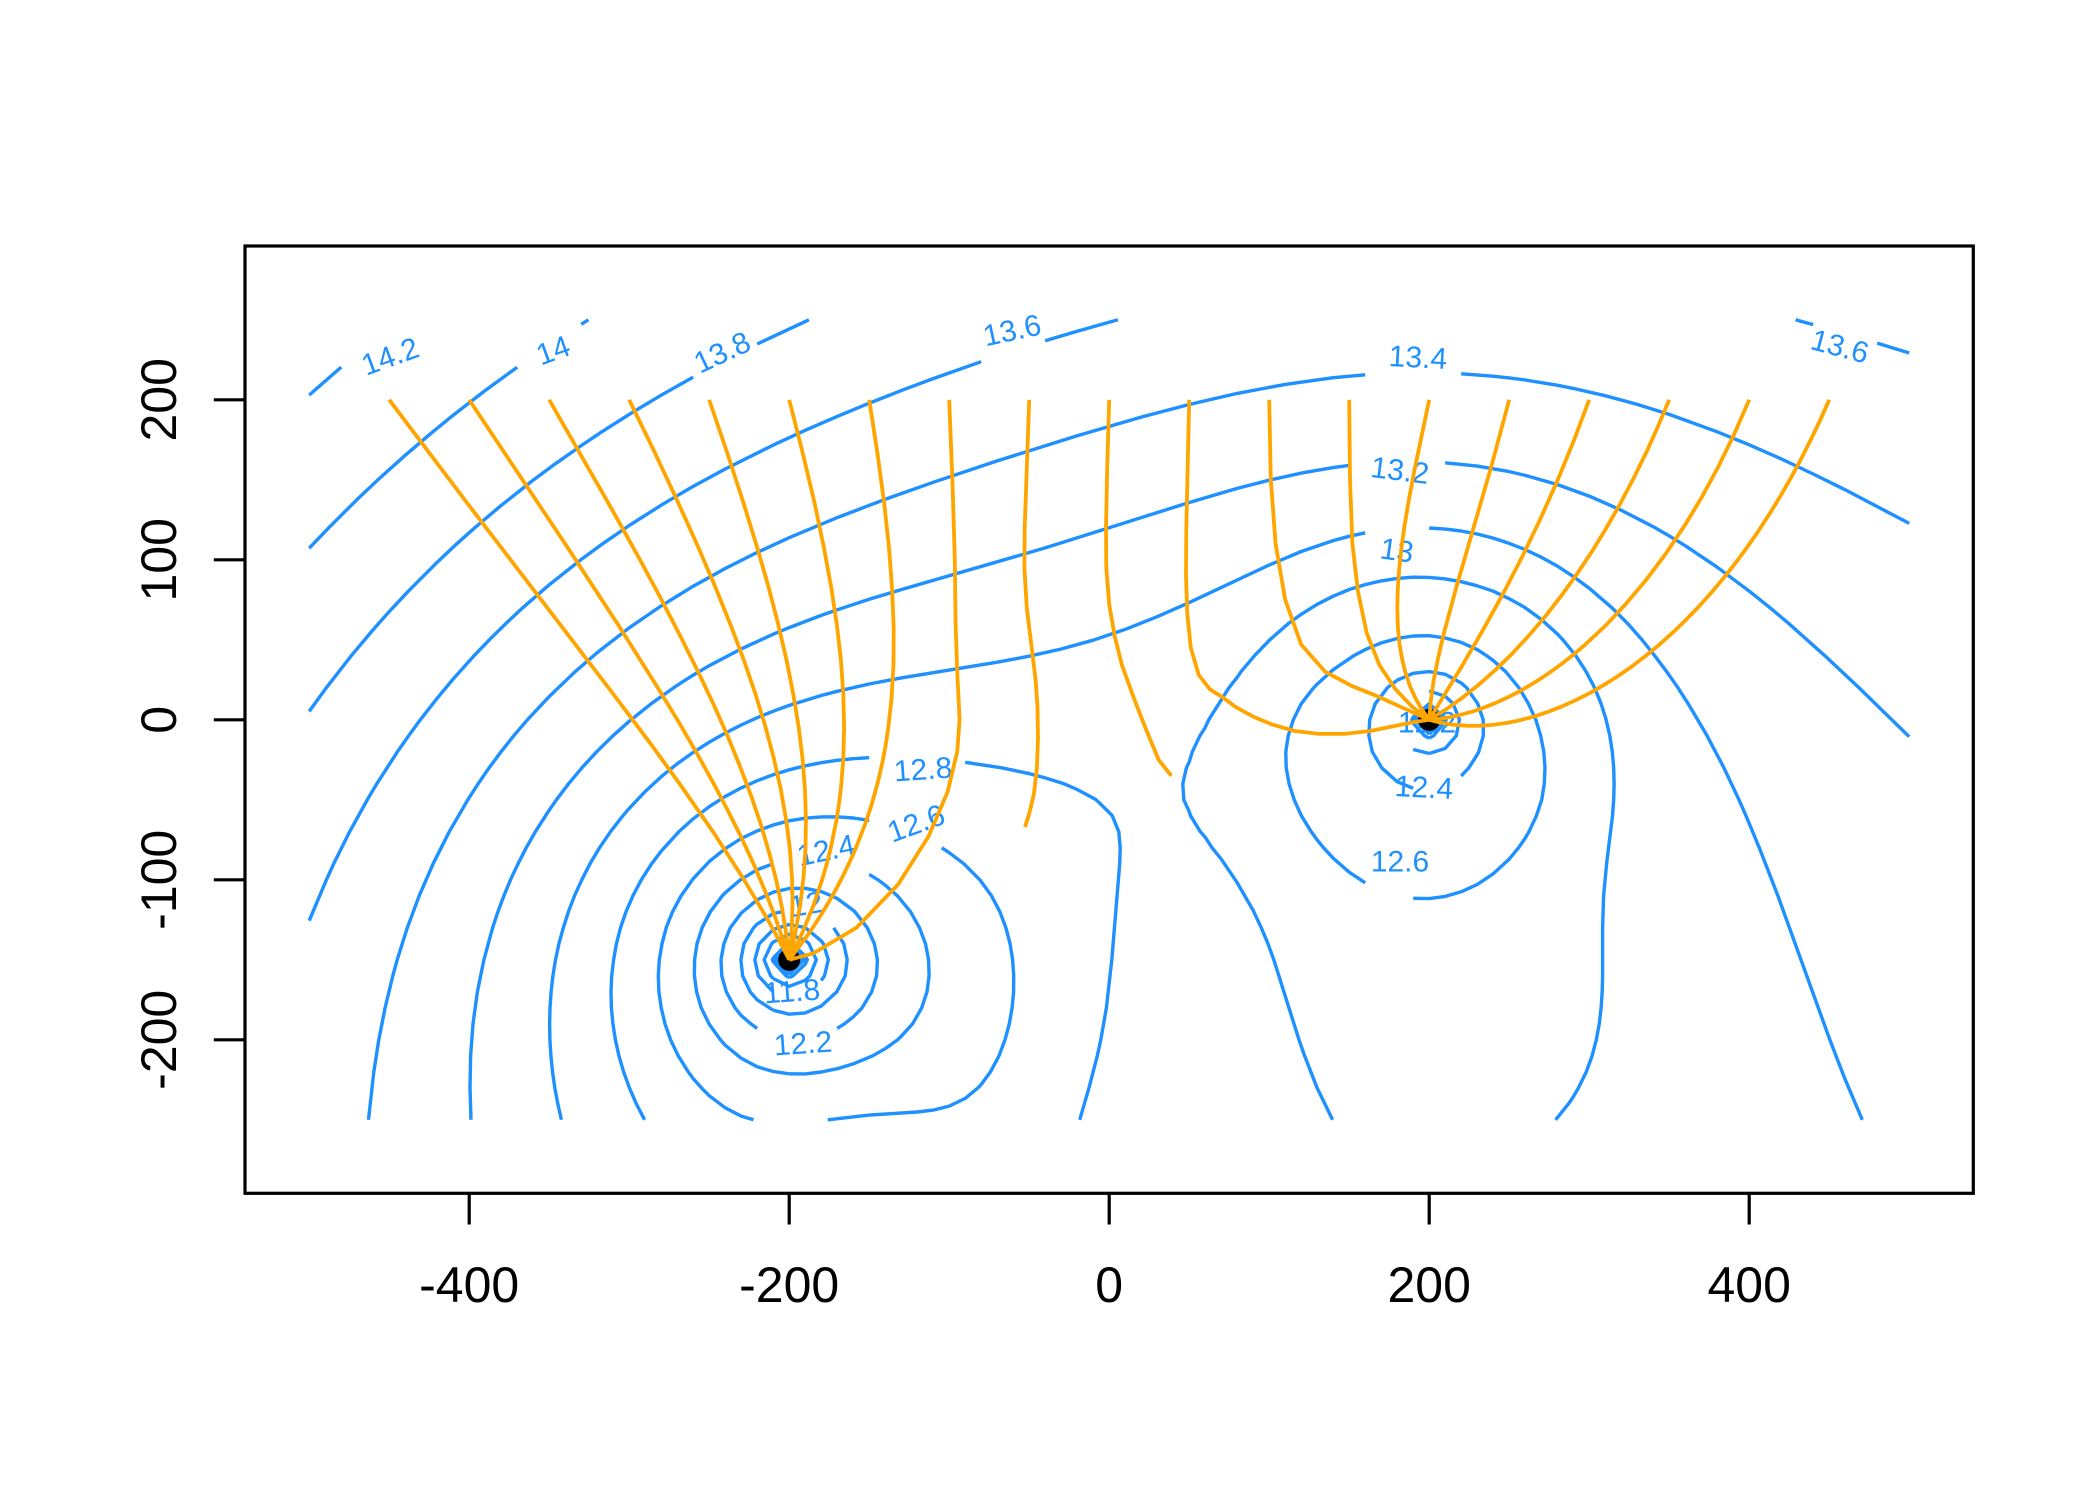  Describe the element at coordinates (1748, 1285) in the screenshot. I see `svg-text: 400` at that location.